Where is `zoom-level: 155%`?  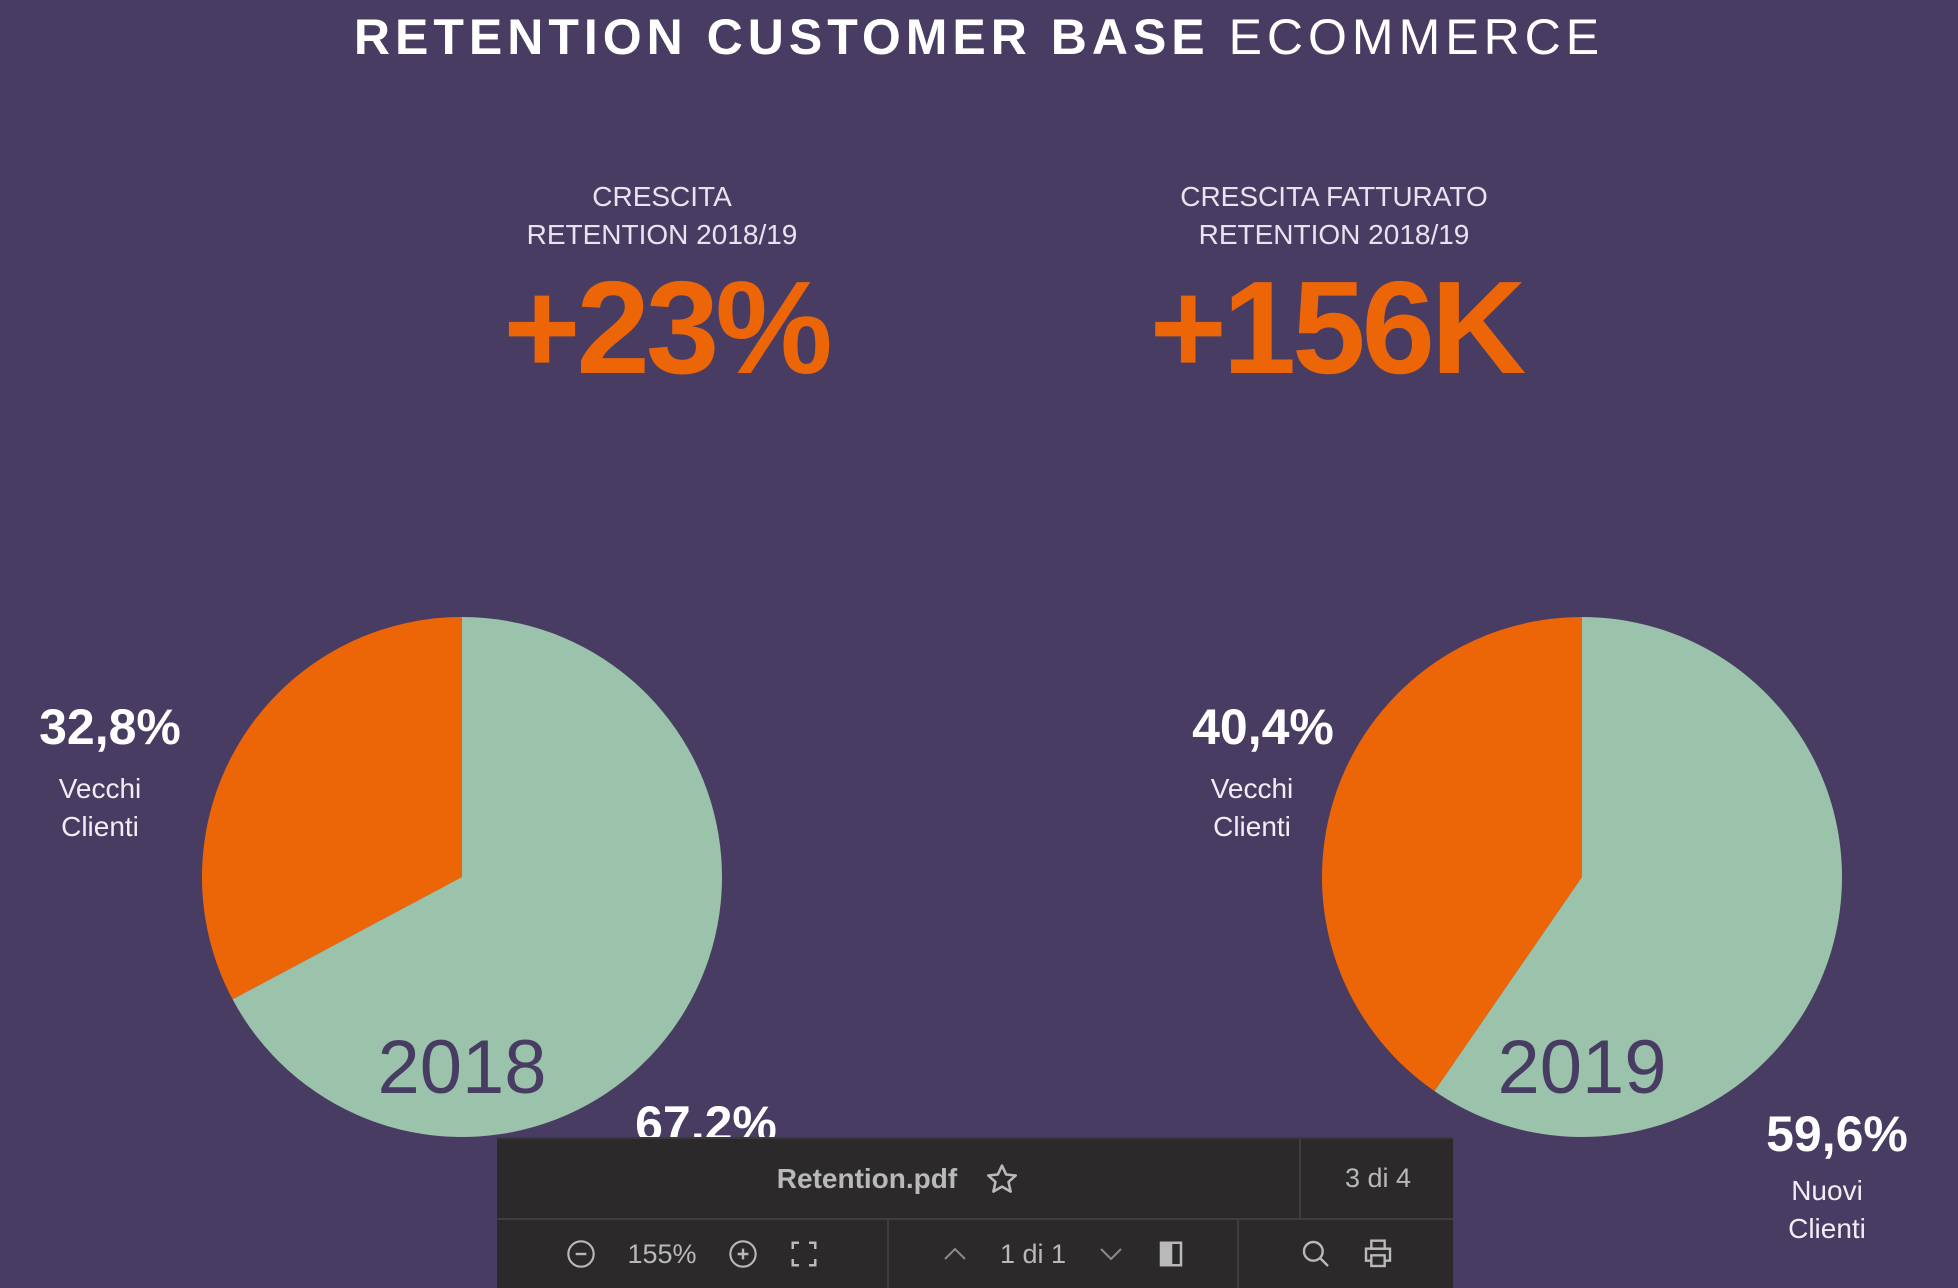
zoom-level: 155% is located at coordinates (662, 1253).